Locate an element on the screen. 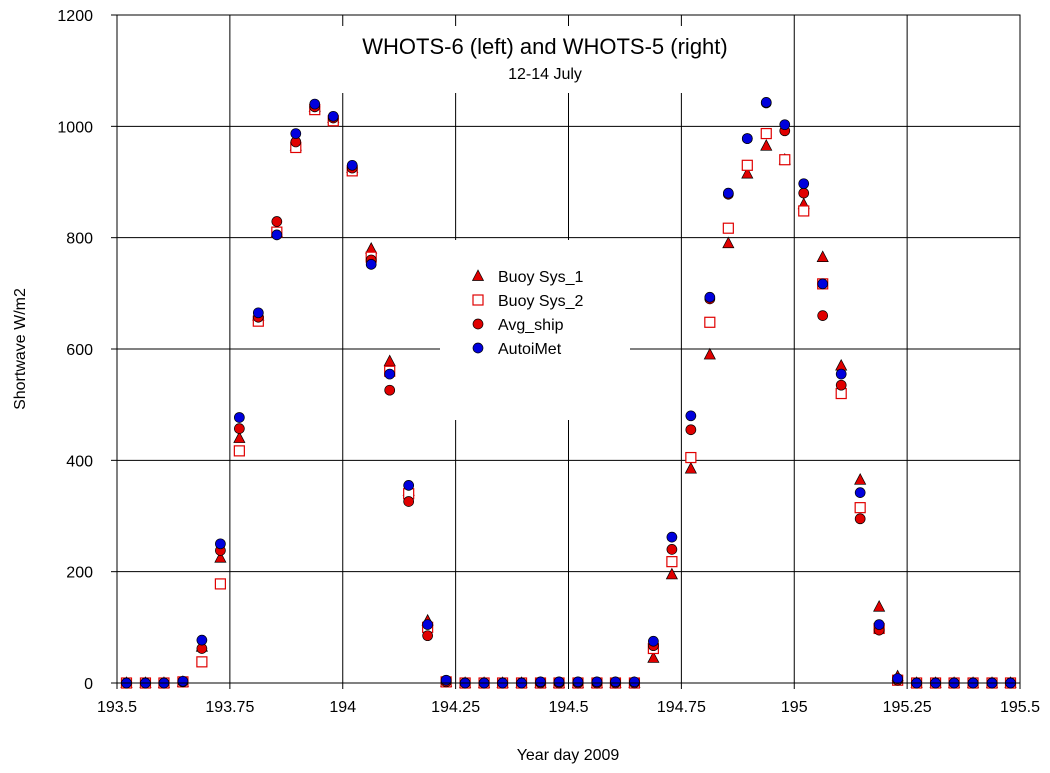  legend-label: Avg_ship is located at coordinates (531, 325).